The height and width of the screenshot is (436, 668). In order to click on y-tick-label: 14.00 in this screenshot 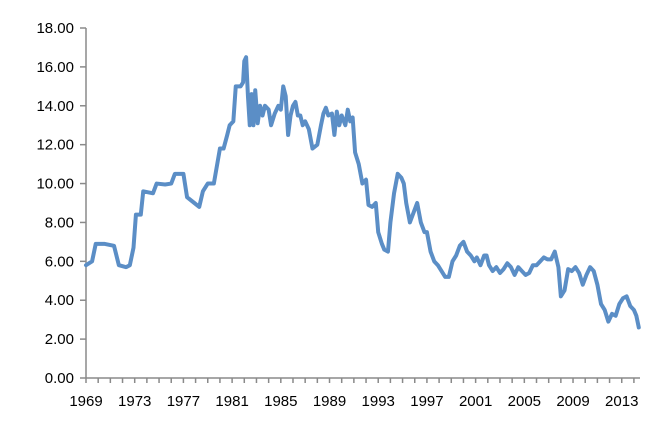, I will do `click(55, 106)`.